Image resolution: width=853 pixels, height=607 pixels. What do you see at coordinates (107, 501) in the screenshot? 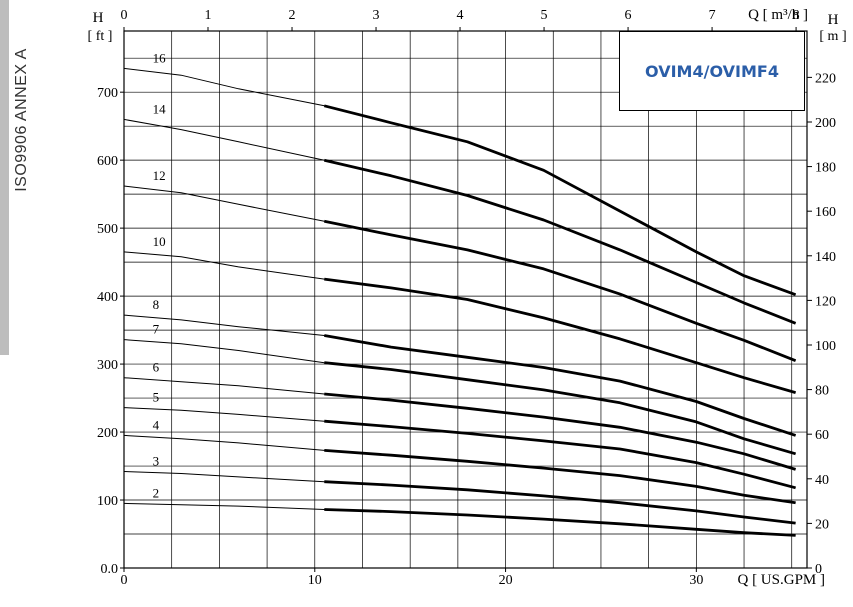
I see `y-left-tick-label: 100` at bounding box center [107, 501].